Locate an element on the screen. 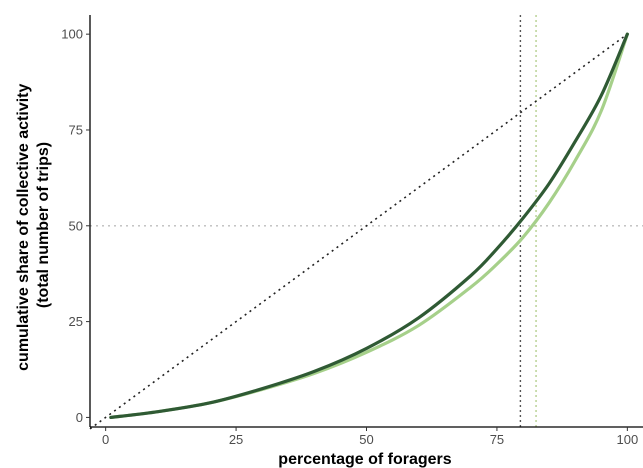 The height and width of the screenshot is (468, 643). y-tick-label: 0 is located at coordinates (79, 417).